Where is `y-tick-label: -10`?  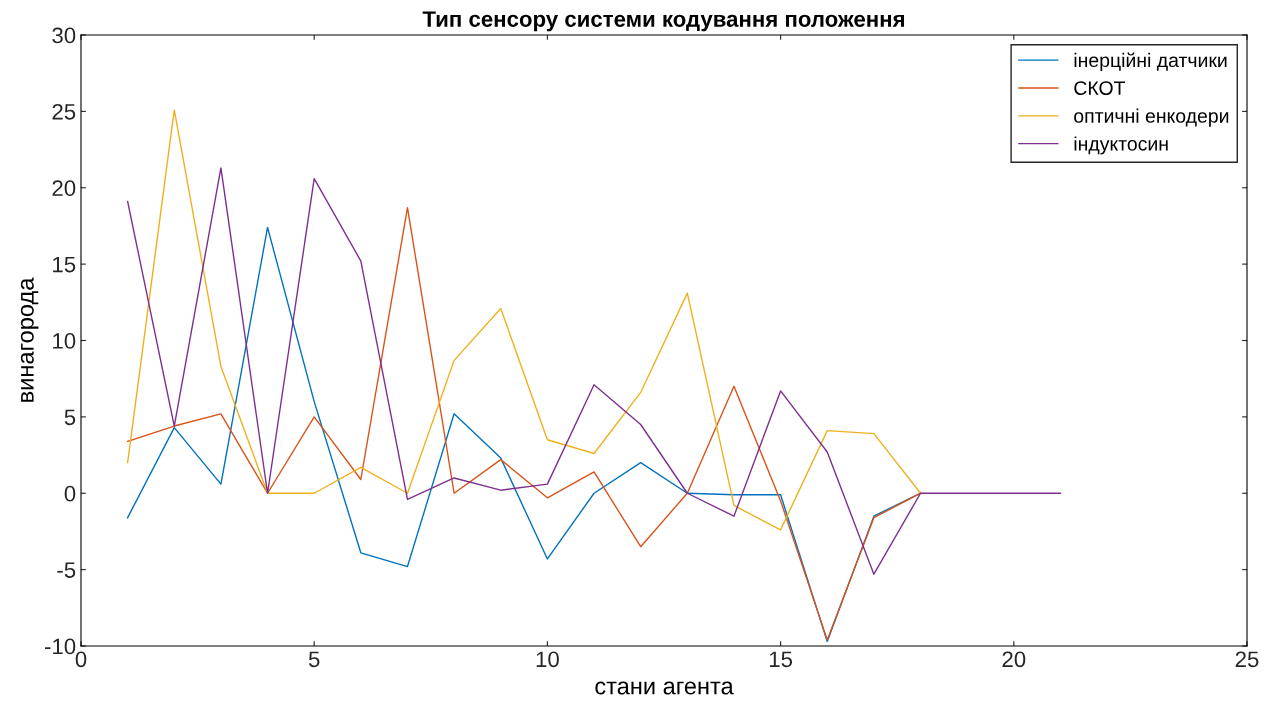 y-tick-label: -10 is located at coordinates (60, 646).